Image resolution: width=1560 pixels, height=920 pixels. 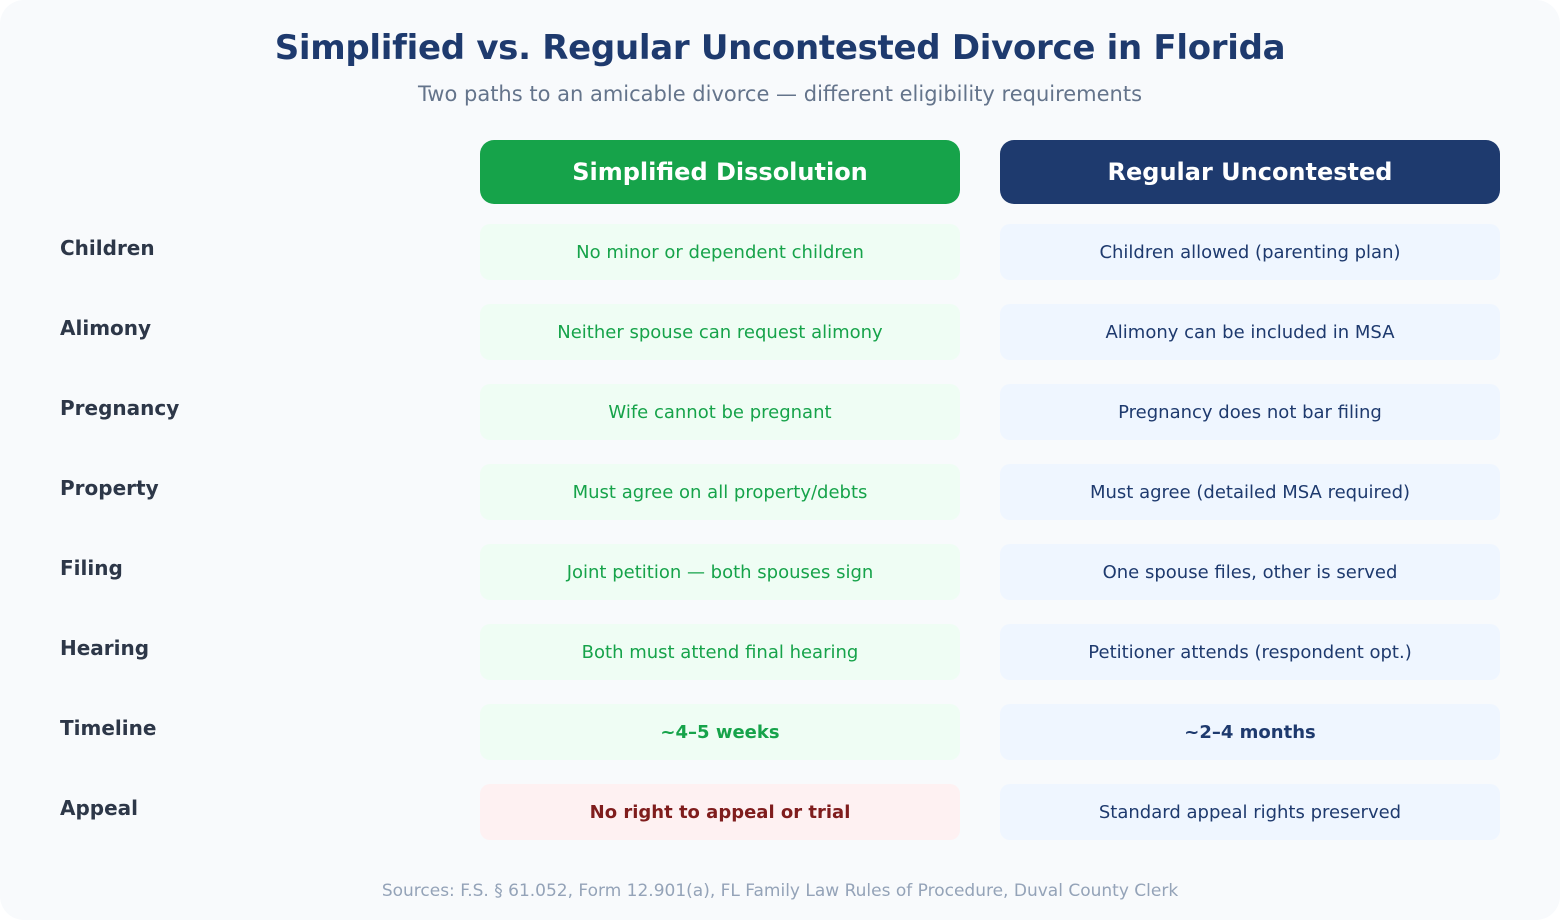 What do you see at coordinates (1250, 732) in the screenshot?
I see `cell-regular-timeline: ~2–4 months` at bounding box center [1250, 732].